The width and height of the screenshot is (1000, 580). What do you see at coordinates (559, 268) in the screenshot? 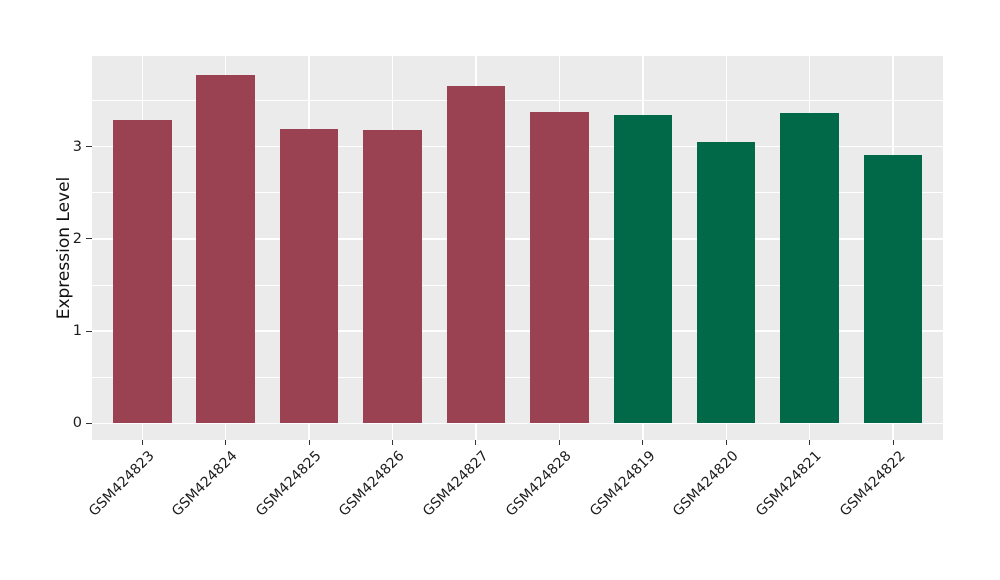
I see `bar-GSM424828` at bounding box center [559, 268].